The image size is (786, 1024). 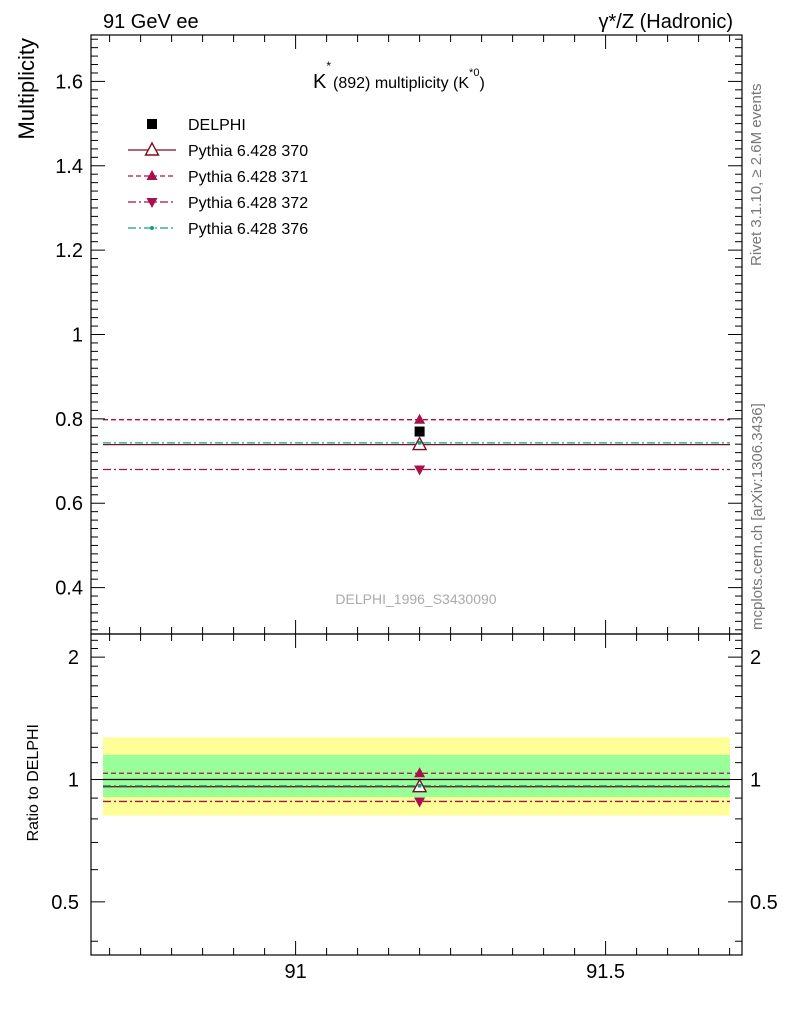 What do you see at coordinates (69, 420) in the screenshot?
I see `main-ytick-label: 0.8` at bounding box center [69, 420].